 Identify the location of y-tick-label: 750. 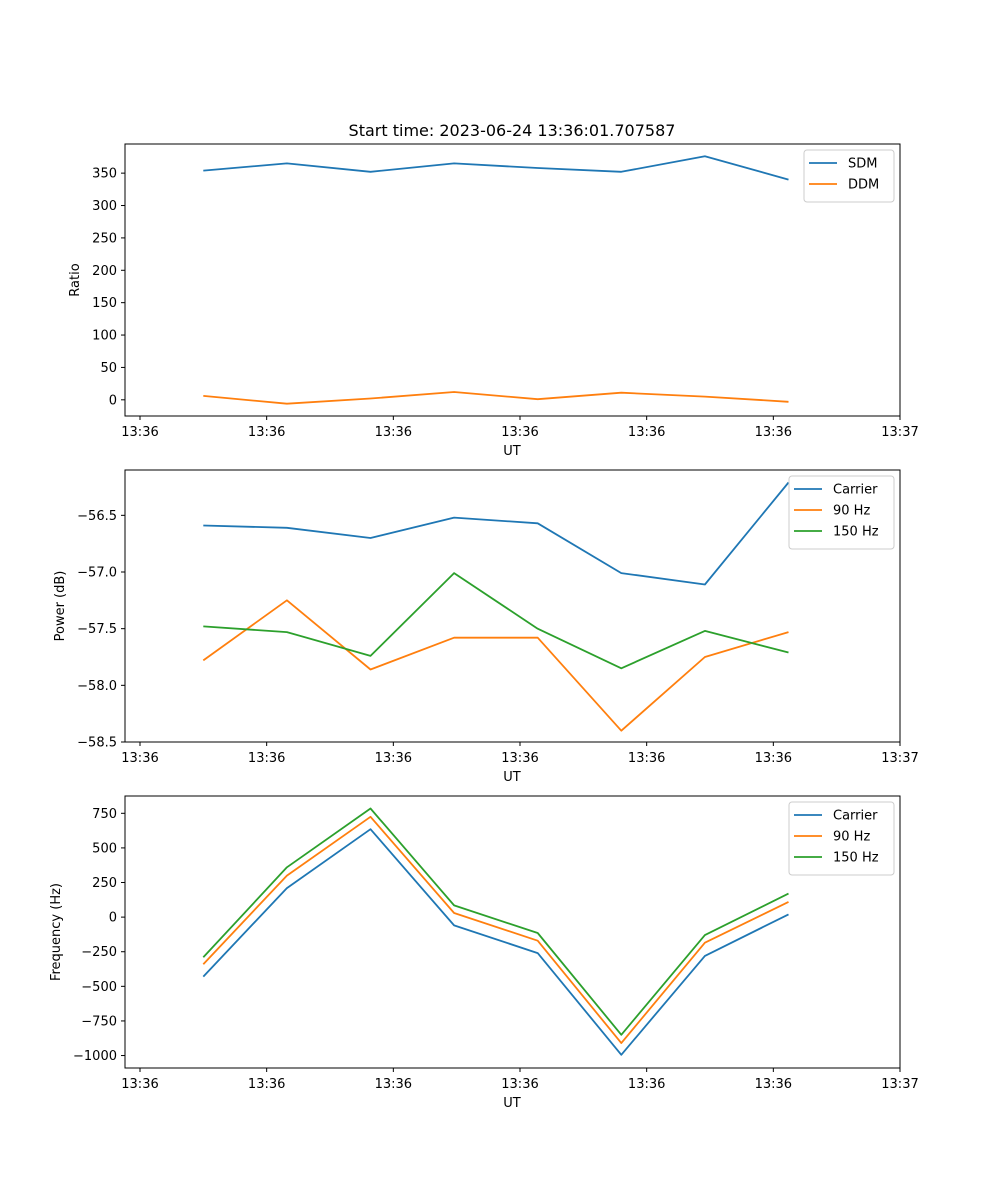
(104, 814).